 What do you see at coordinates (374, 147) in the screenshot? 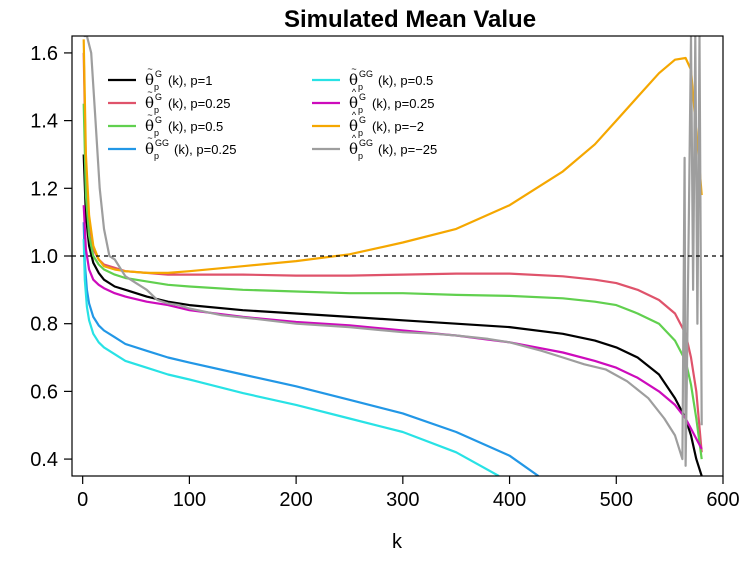
I see `legend-item-8: ^θ GG p (k), p=−25` at bounding box center [374, 147].